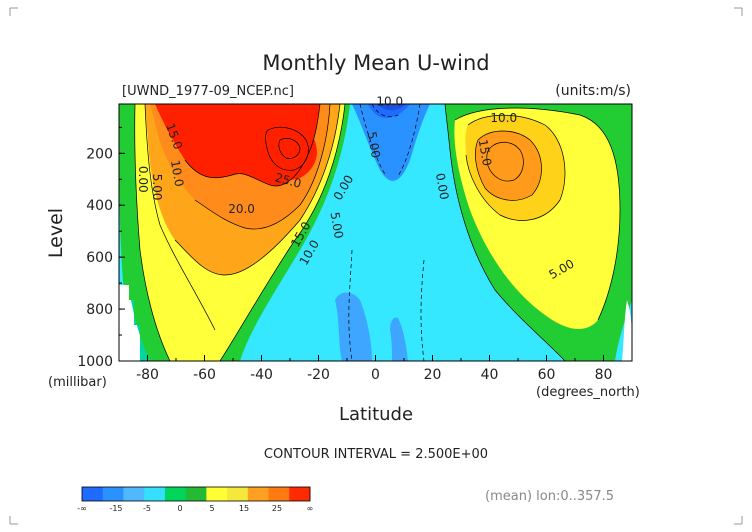 This screenshot has height=532, width=752. I want to click on x-tick-label: 20, so click(433, 375).